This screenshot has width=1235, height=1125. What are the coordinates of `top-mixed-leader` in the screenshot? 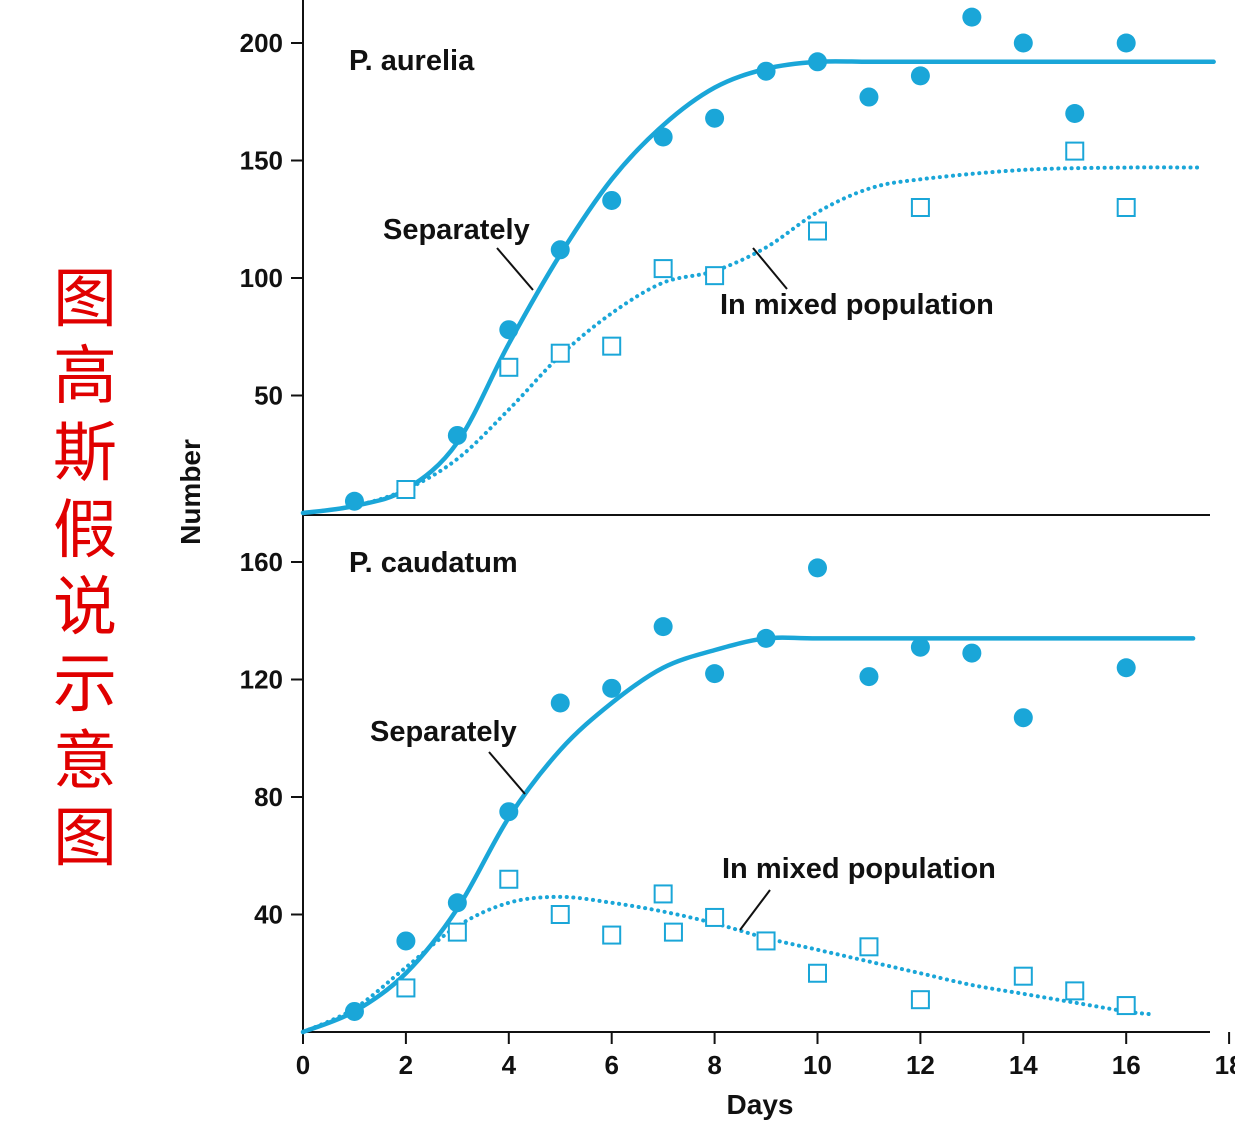 It's located at (770, 268).